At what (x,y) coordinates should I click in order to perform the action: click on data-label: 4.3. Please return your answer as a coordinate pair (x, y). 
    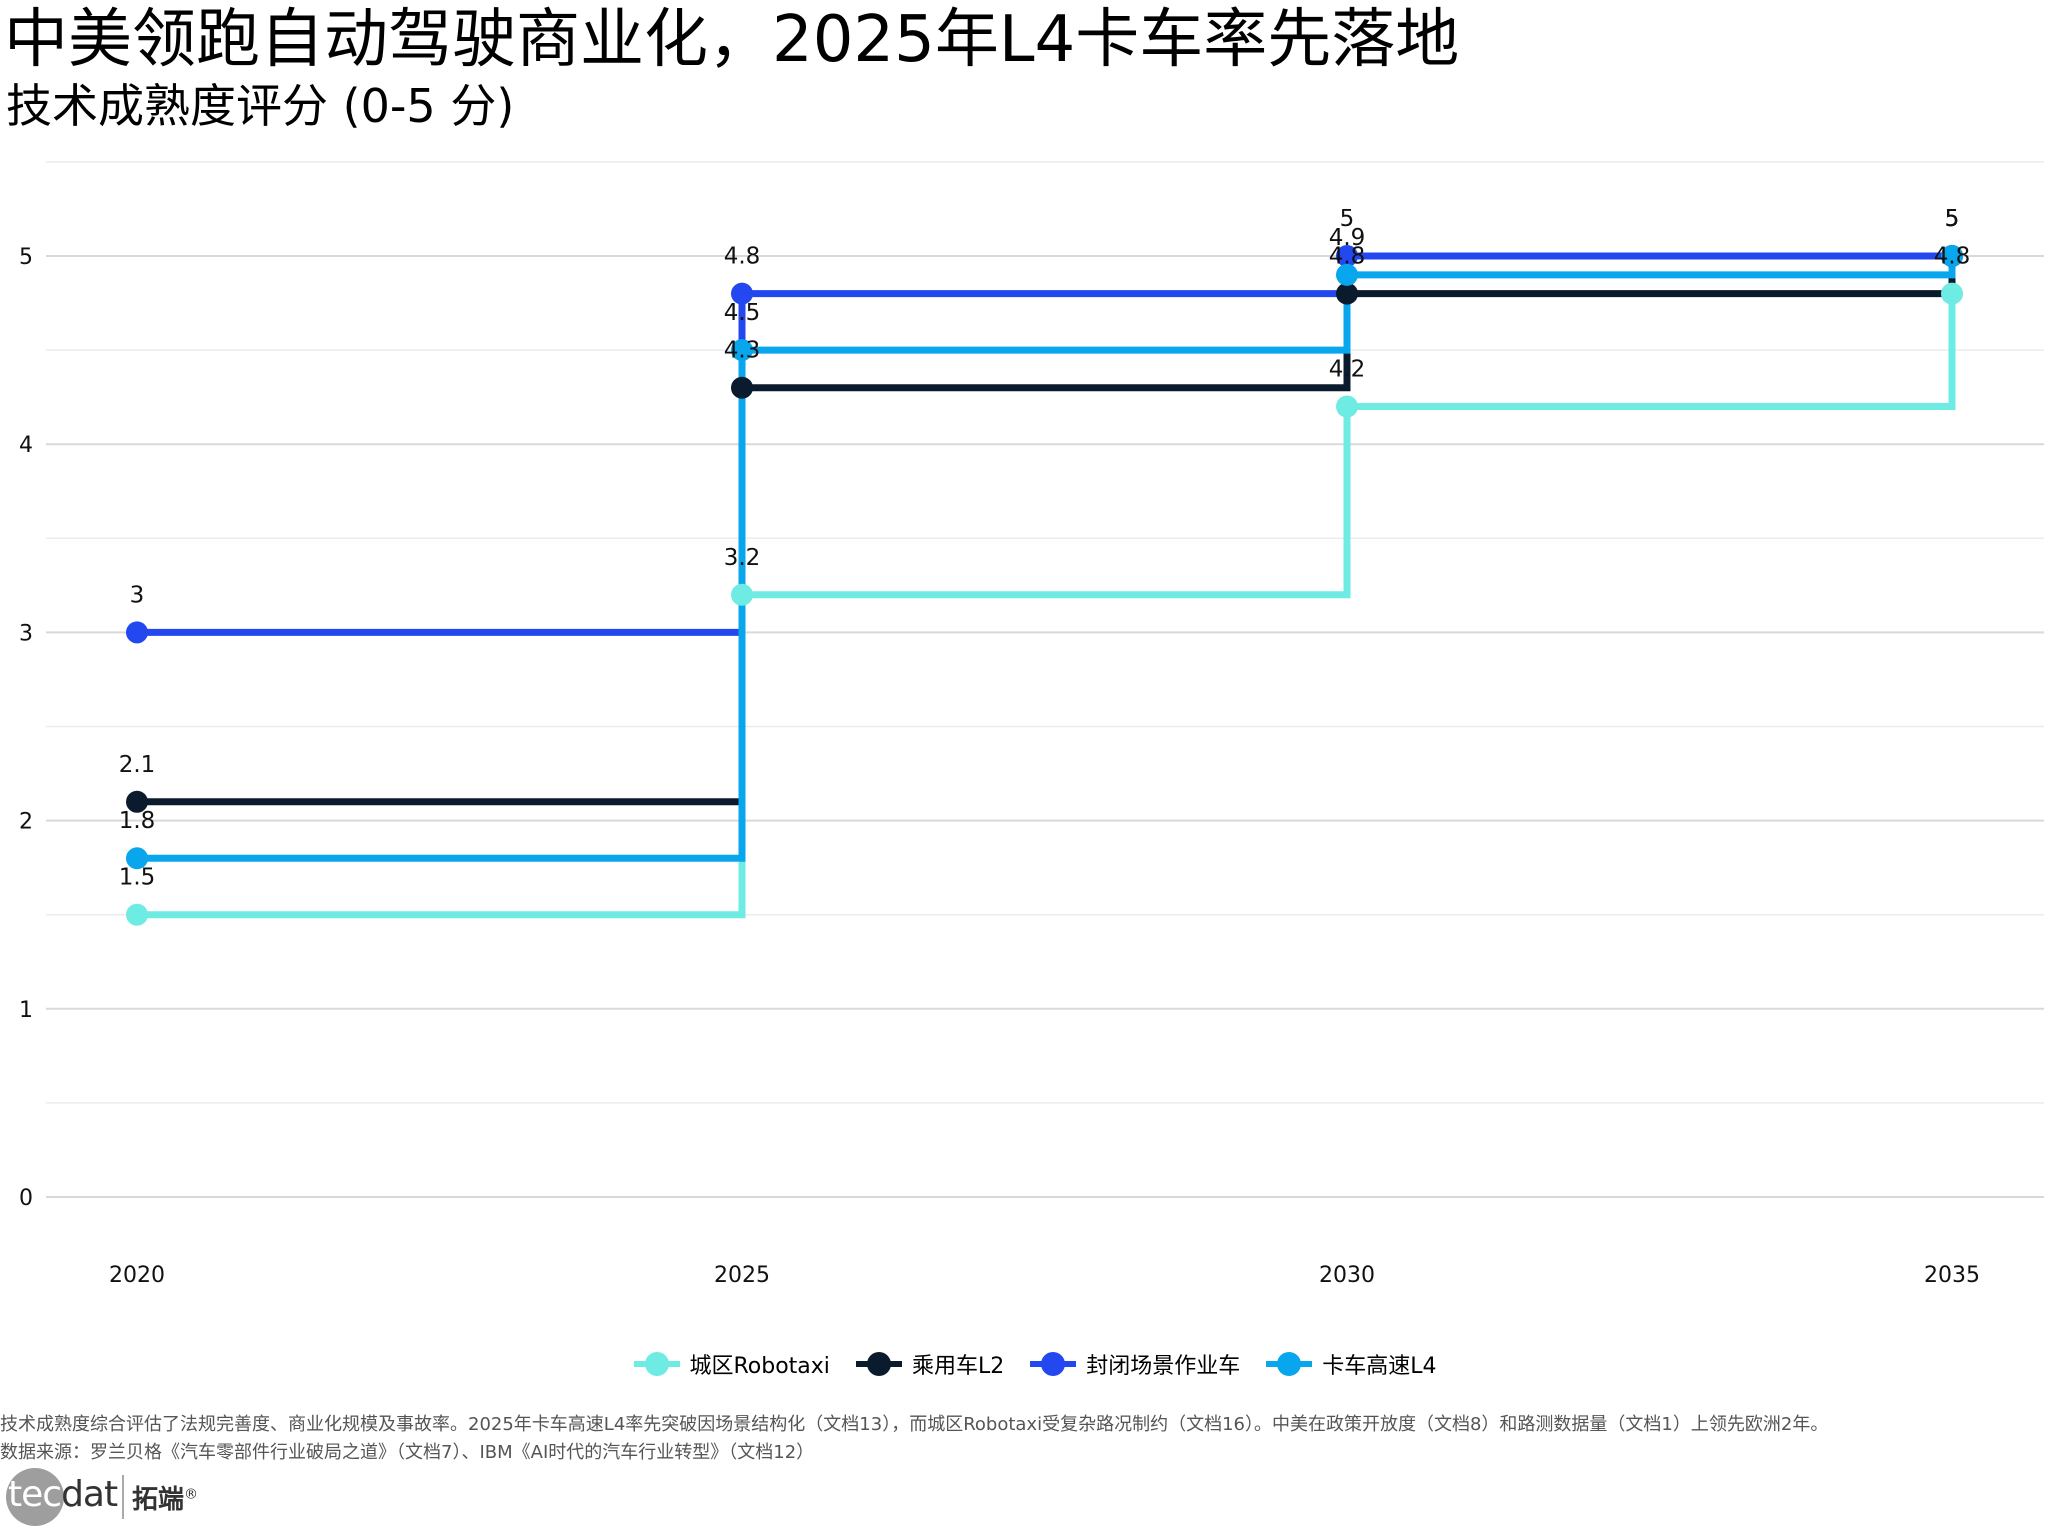
    Looking at the image, I should click on (742, 351).